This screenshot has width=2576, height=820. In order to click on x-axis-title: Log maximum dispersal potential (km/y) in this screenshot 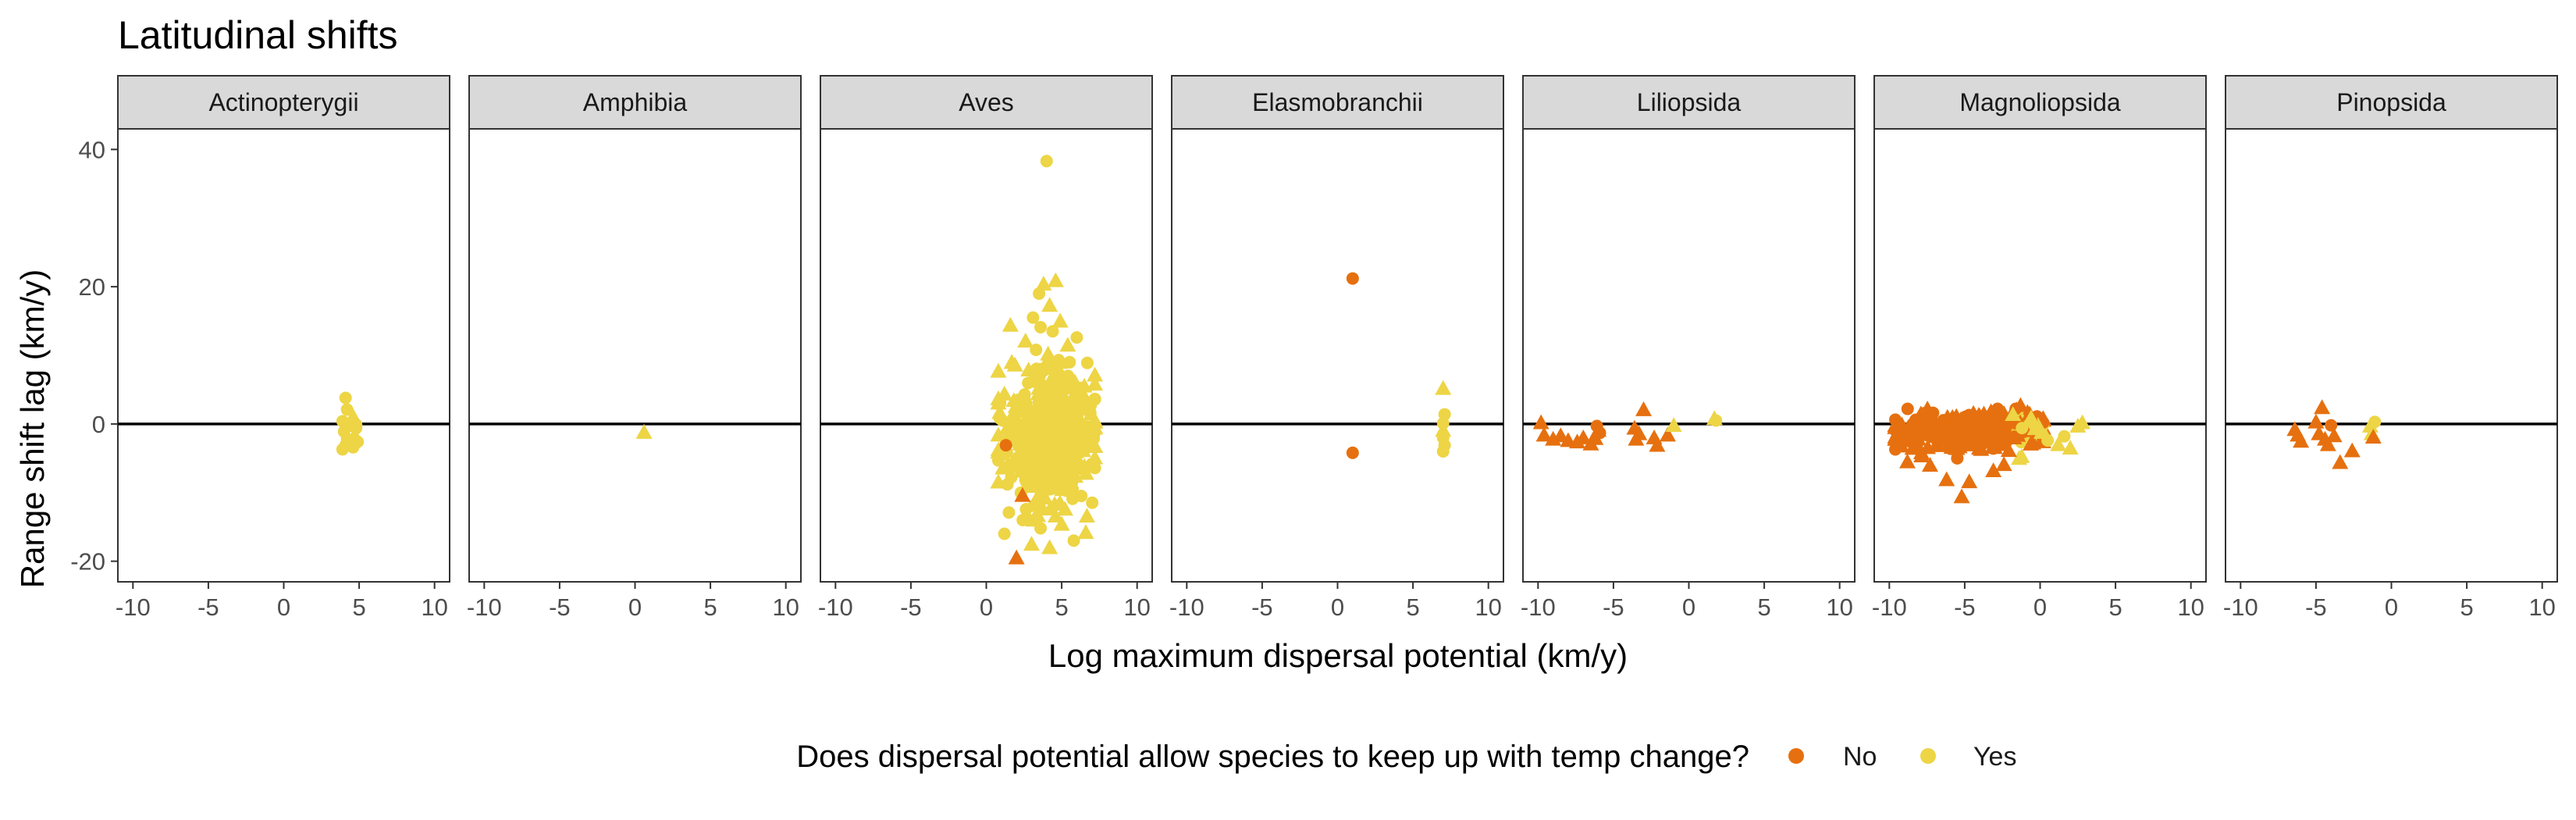, I will do `click(1338, 655)`.